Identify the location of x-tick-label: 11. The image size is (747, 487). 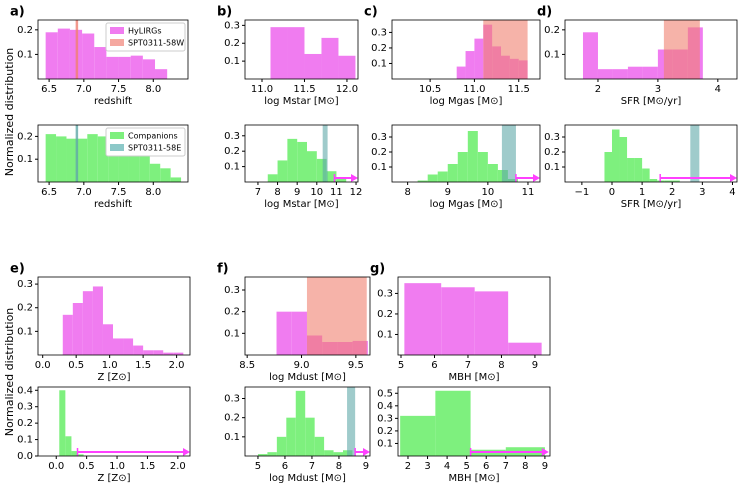
(336, 192).